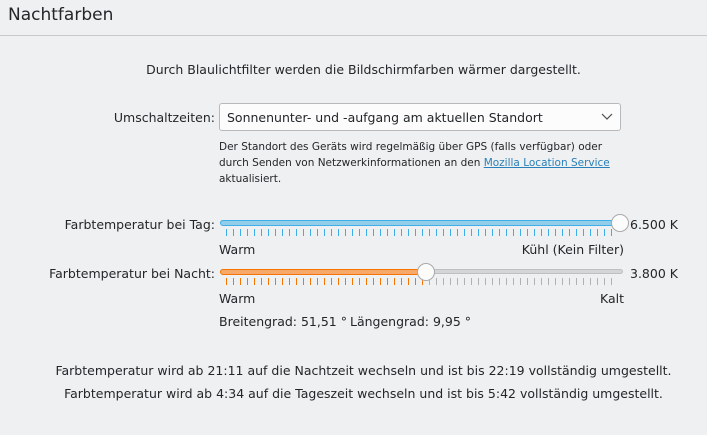 This screenshot has width=707, height=435. What do you see at coordinates (132, 273) in the screenshot?
I see `night-temp-label: Farbtemperatur bei Nacht:` at bounding box center [132, 273].